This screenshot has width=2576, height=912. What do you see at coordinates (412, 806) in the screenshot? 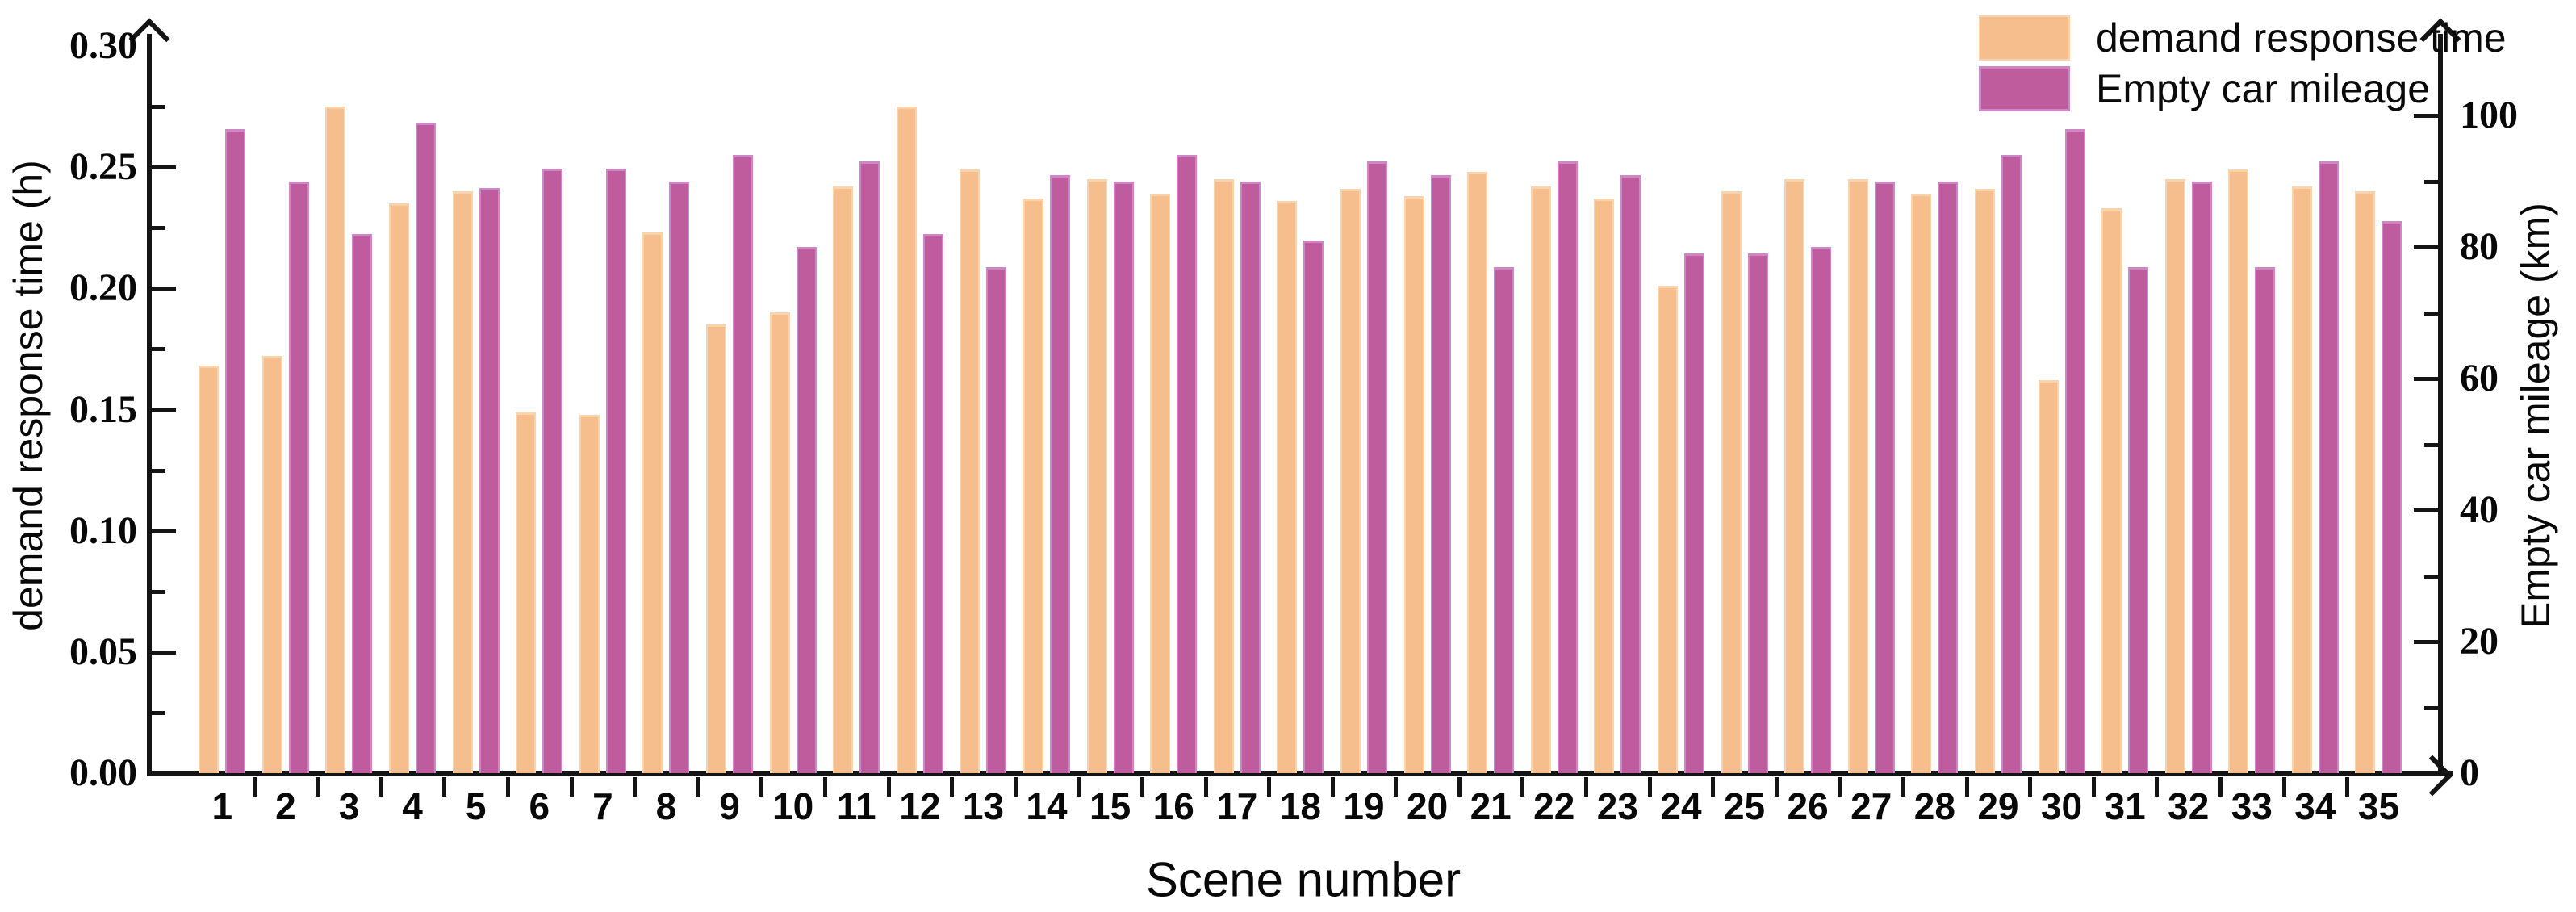
I see `x-axis-tick-label: 4` at bounding box center [412, 806].